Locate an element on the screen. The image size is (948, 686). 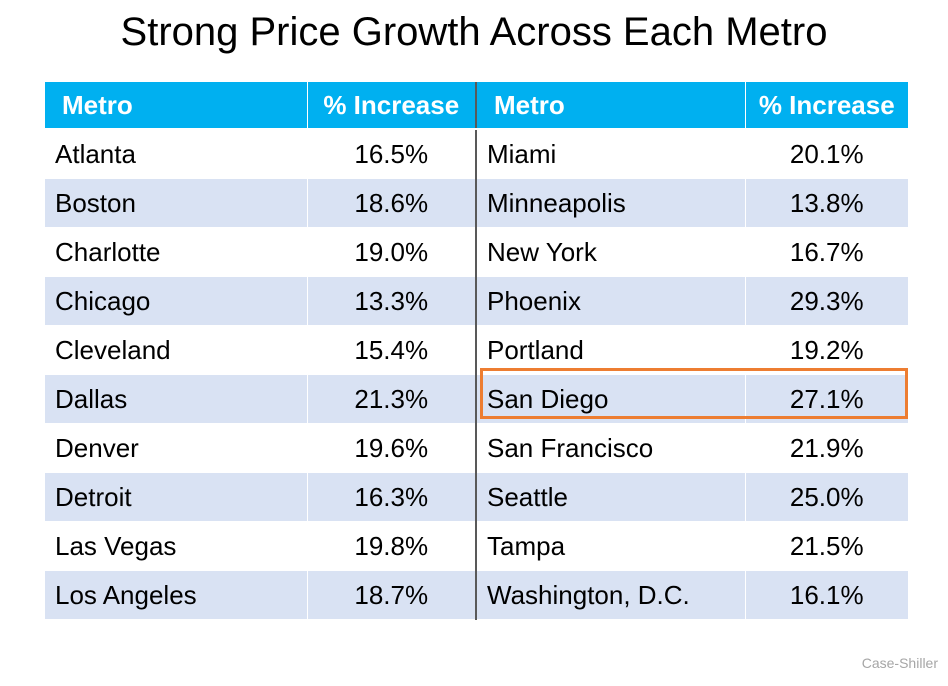
increase-right-cell: 21.9% is located at coordinates (826, 448).